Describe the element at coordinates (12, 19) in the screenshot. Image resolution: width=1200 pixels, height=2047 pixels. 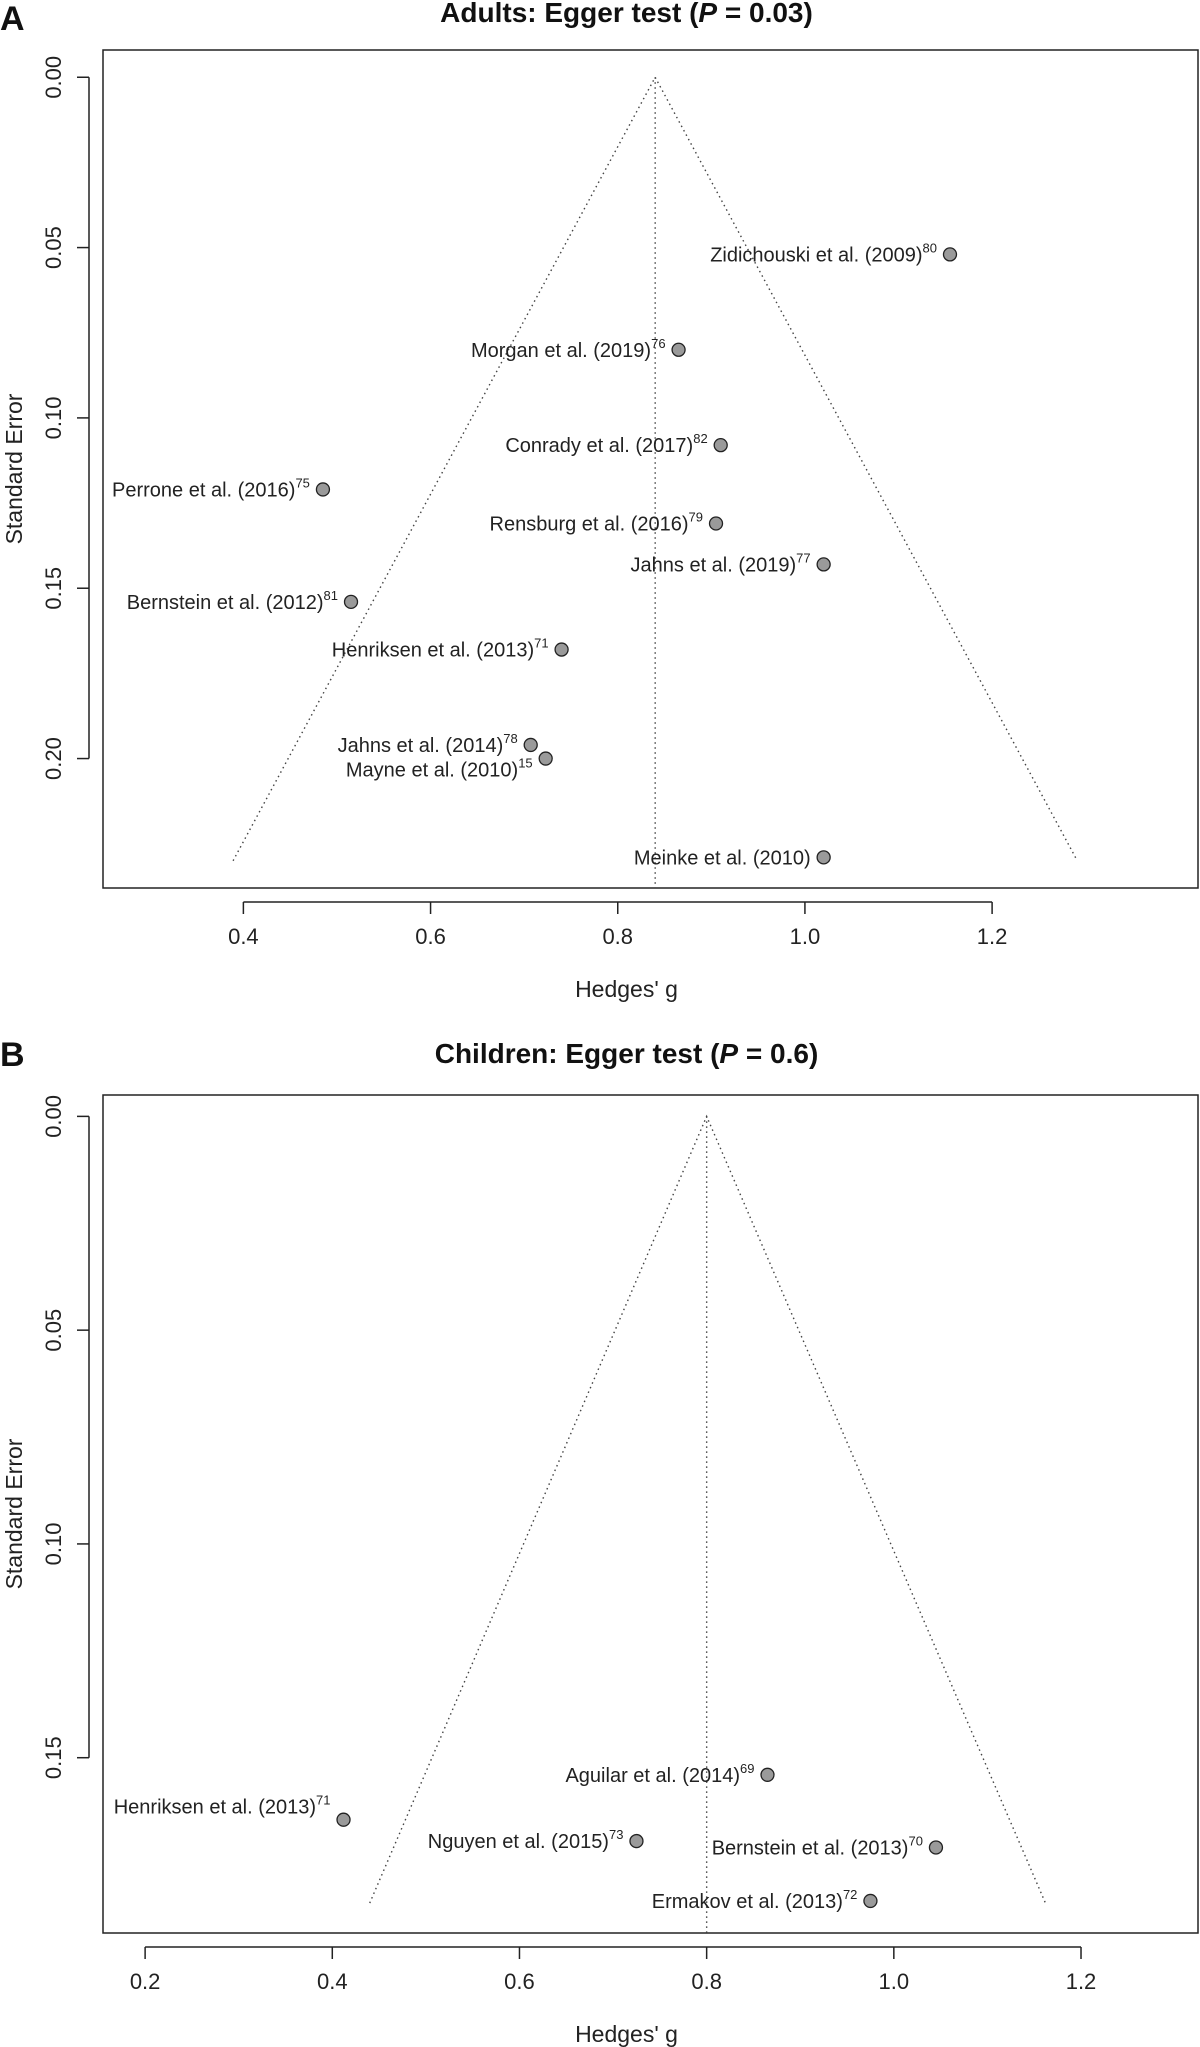
I see `panel-letter: A` at that location.